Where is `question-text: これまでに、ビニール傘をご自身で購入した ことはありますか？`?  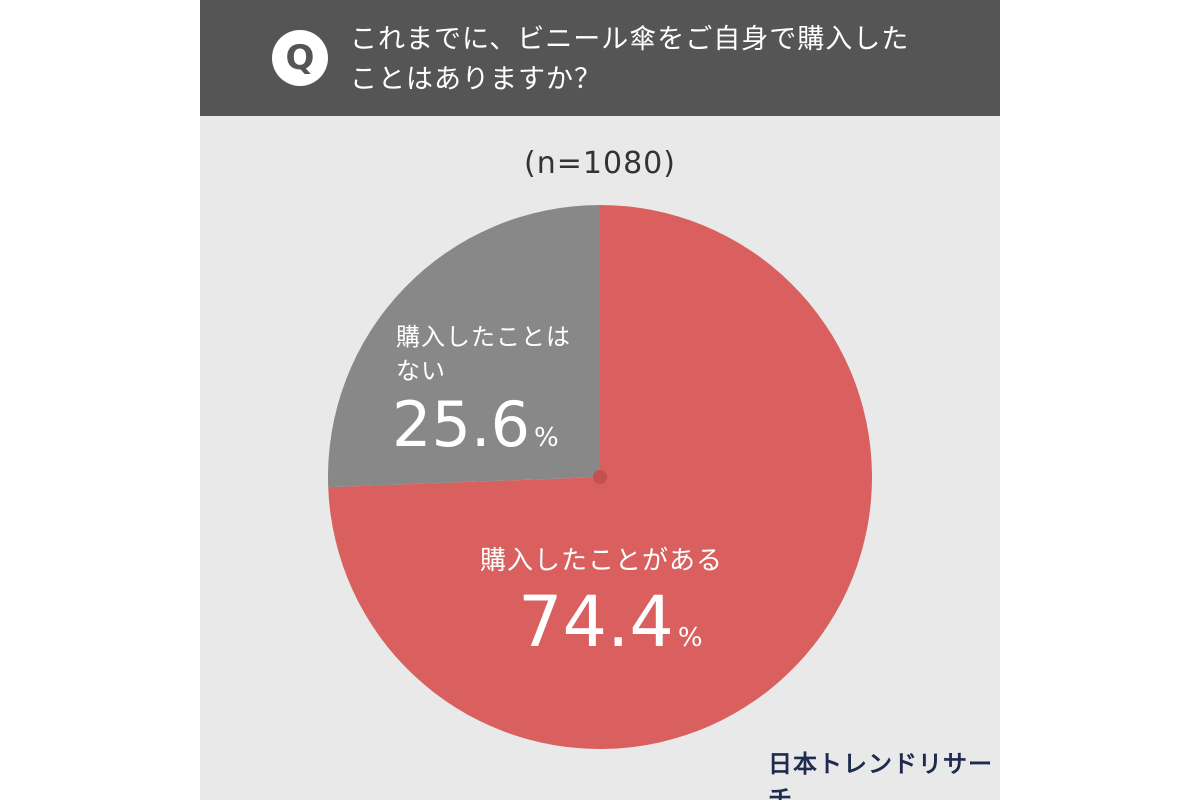
question-text: これまでに、ビニール傘をご自身で購入した ことはありますか？ is located at coordinates (660, 60).